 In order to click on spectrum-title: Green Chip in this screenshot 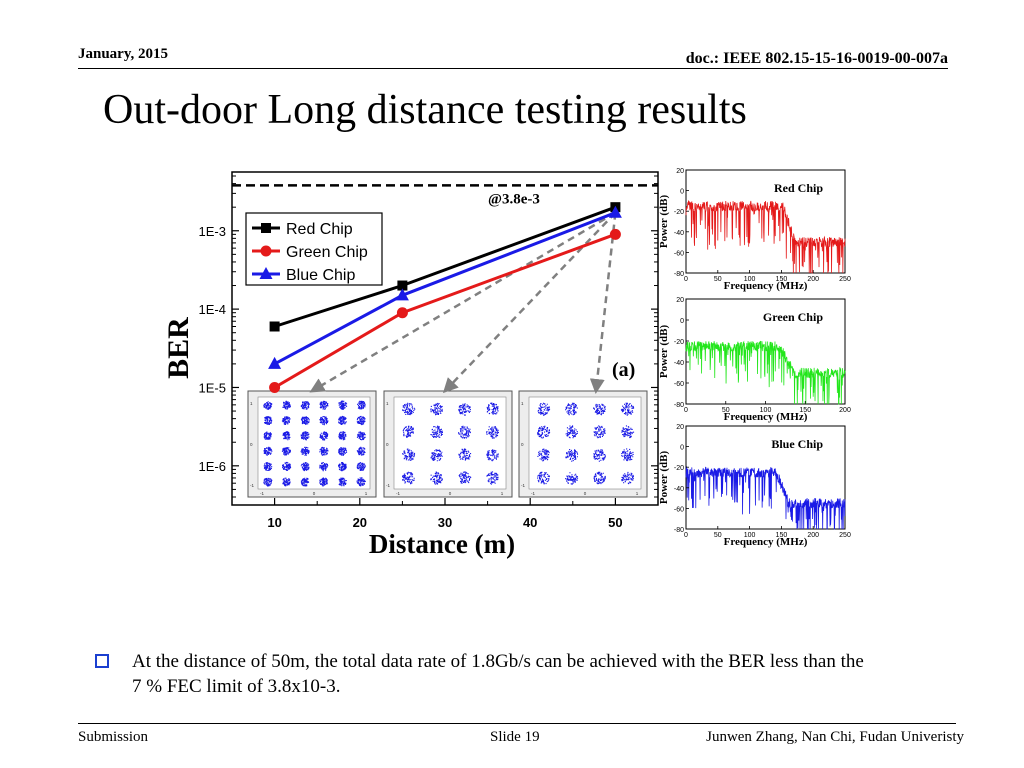, I will do `click(793, 317)`.